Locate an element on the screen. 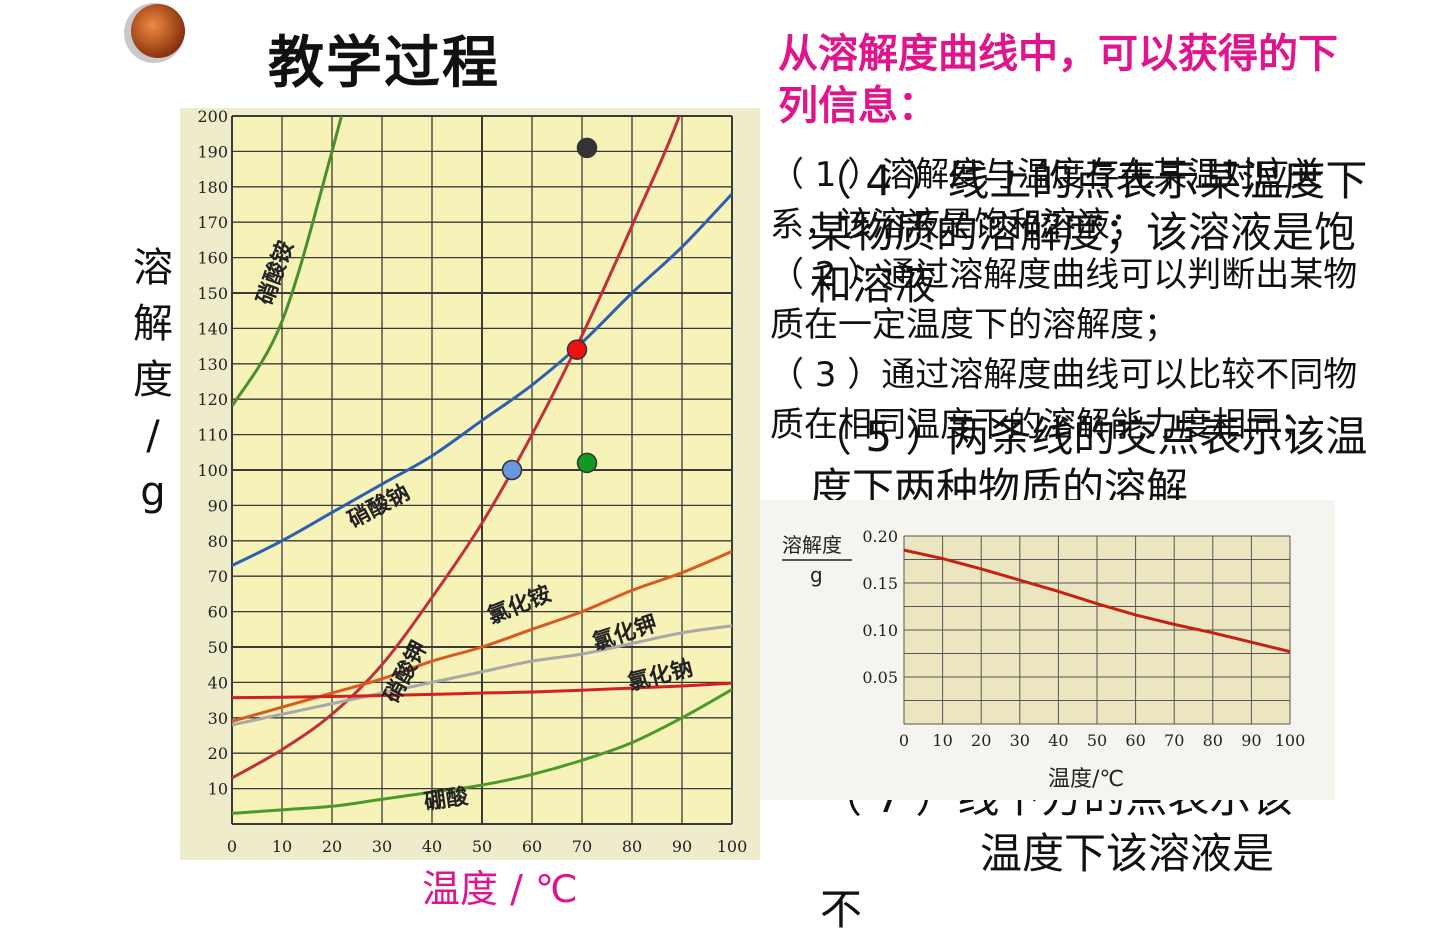  slide-logo-icon is located at coordinates (154, 33).